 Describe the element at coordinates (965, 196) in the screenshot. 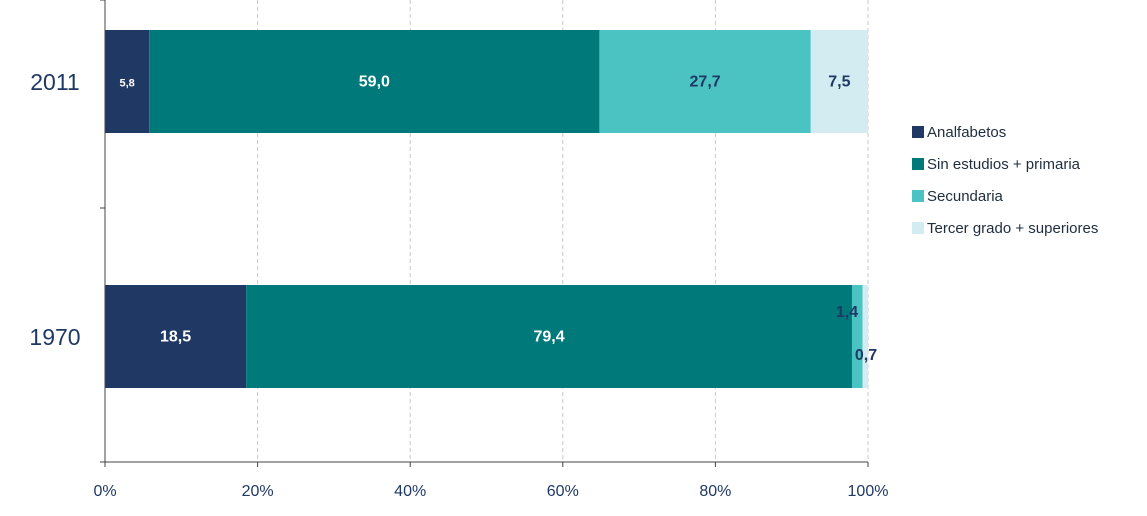

I see `legend-label-secundaria: Secundaria` at that location.